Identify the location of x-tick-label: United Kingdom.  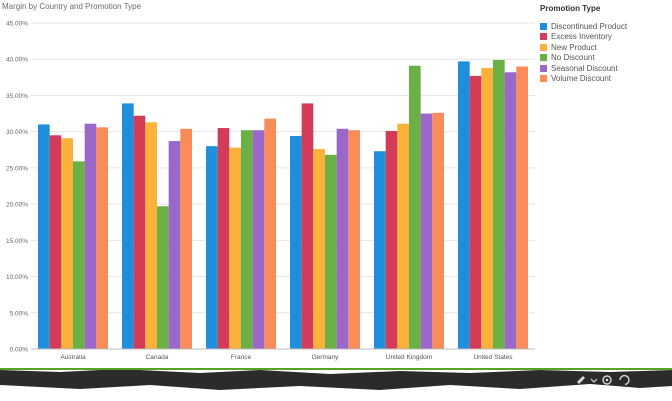
(409, 357).